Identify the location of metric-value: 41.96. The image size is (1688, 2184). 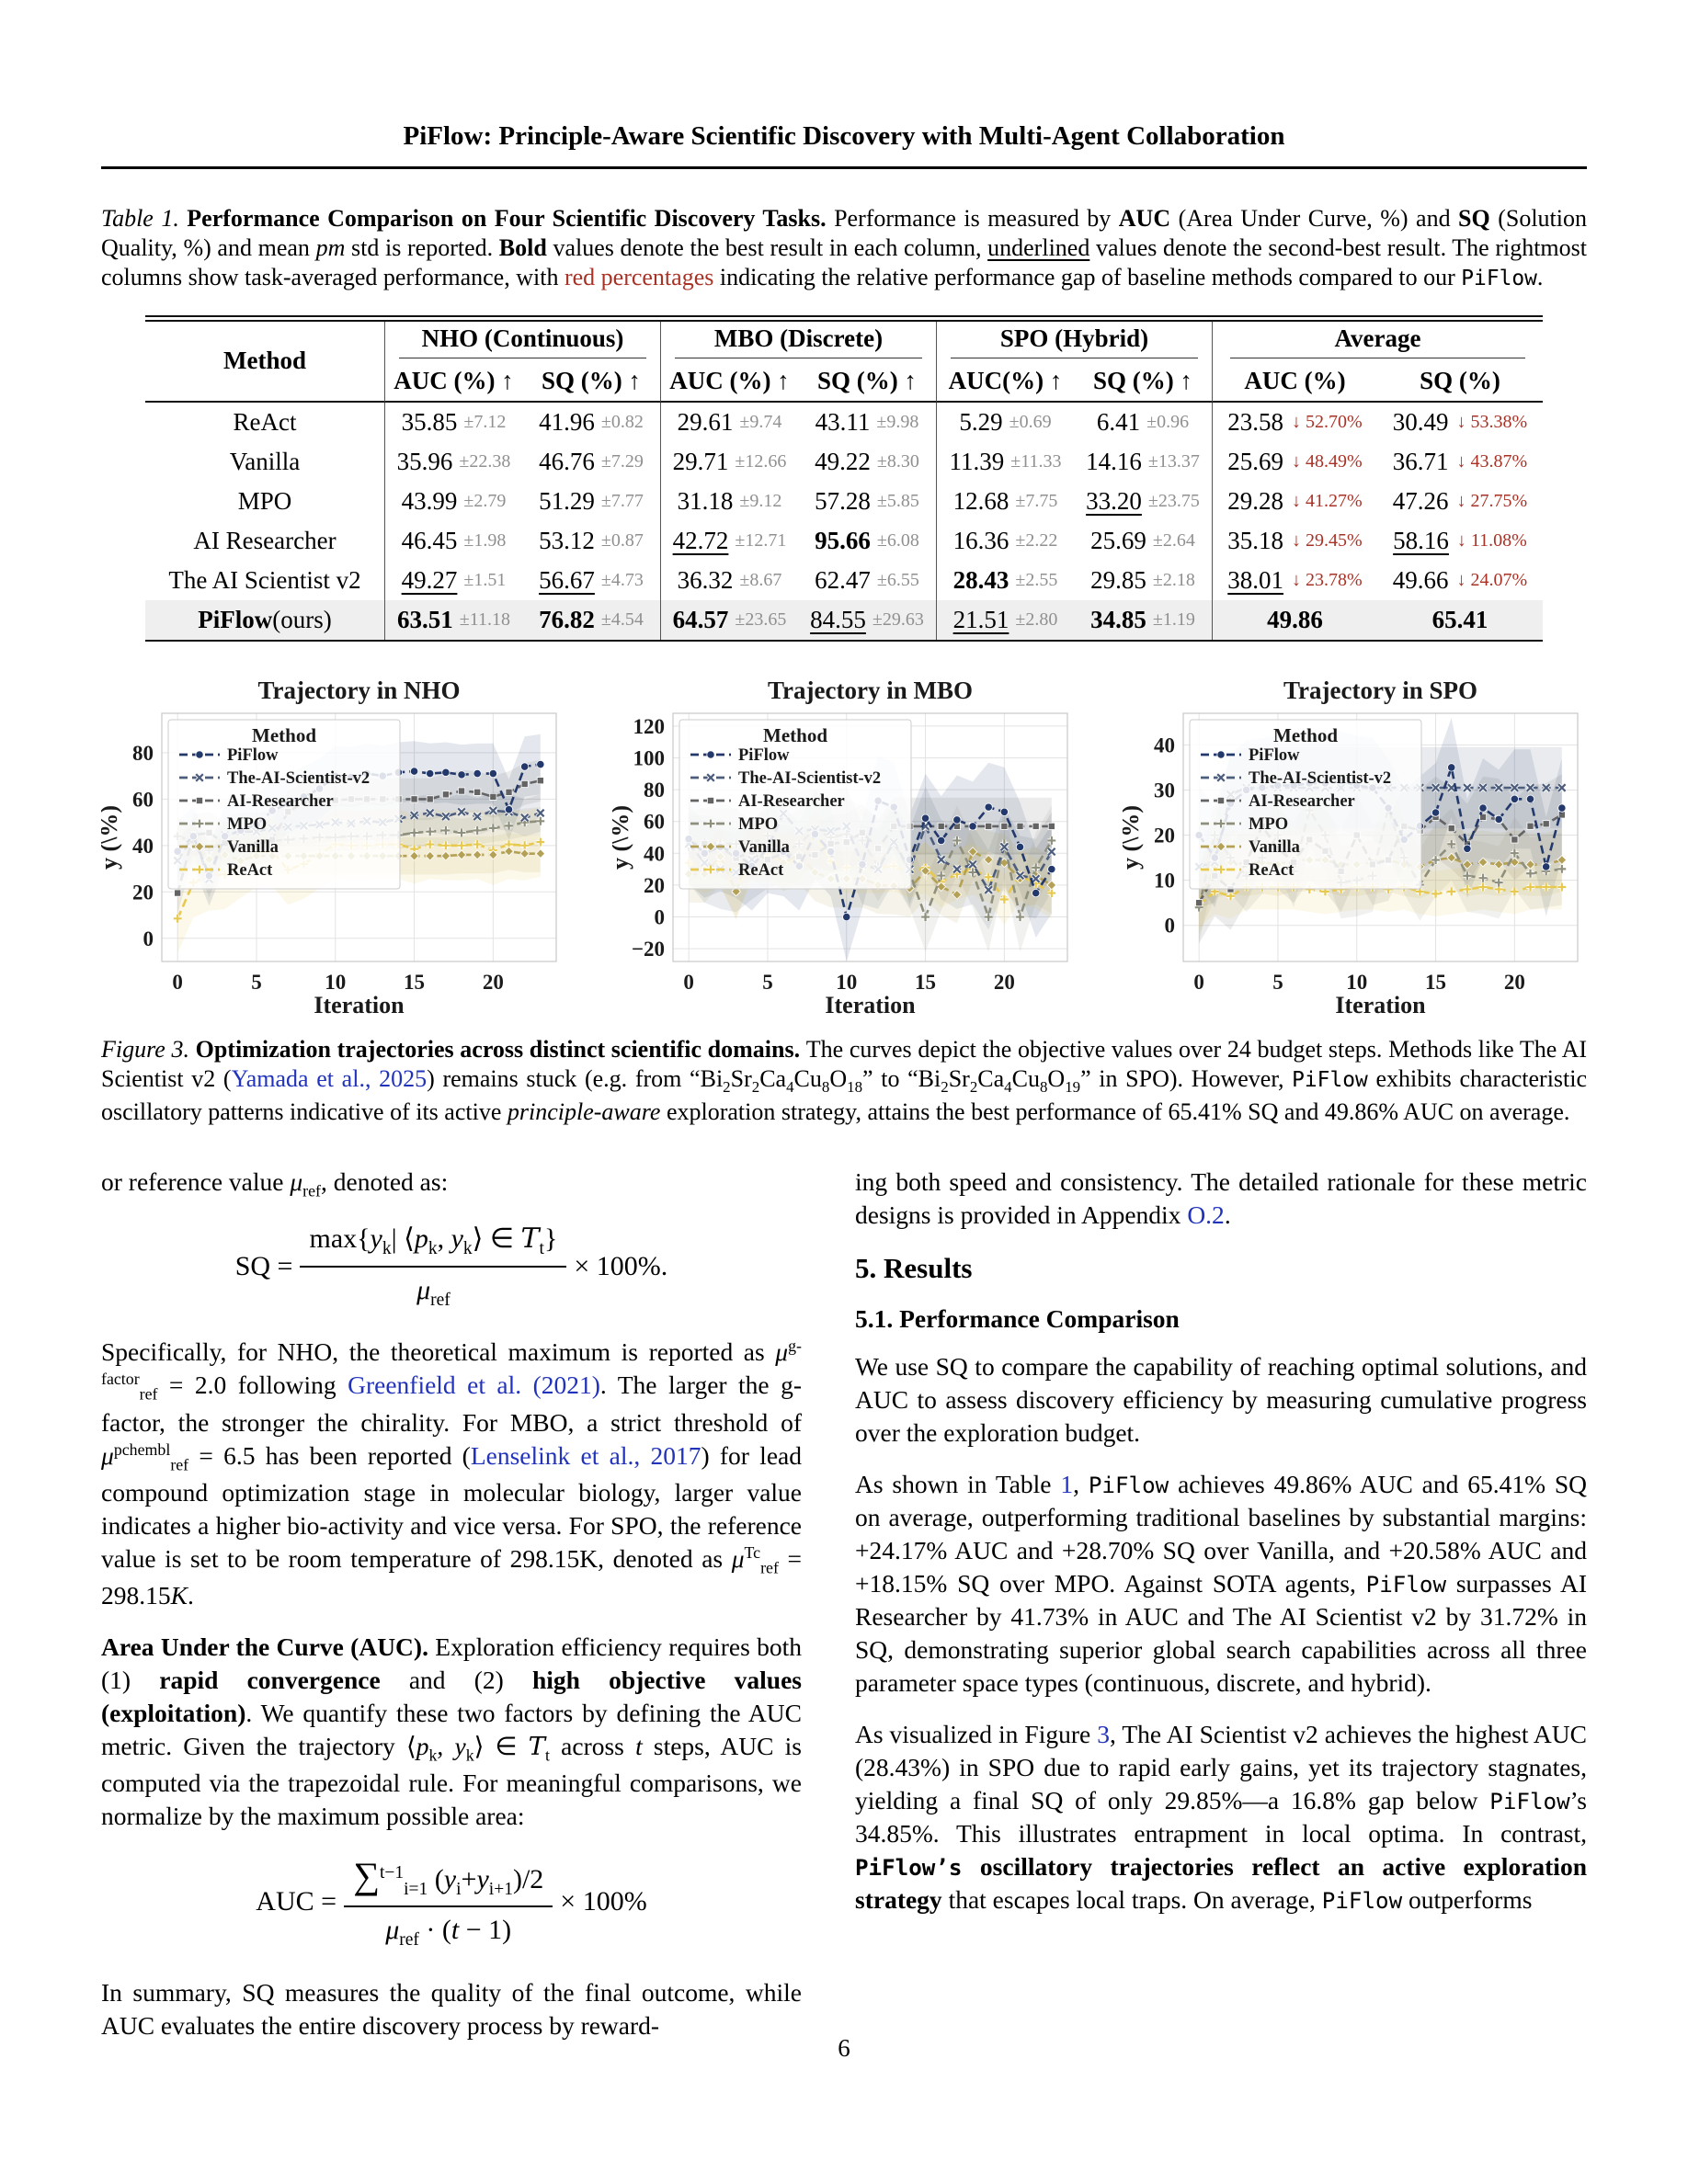
(567, 421).